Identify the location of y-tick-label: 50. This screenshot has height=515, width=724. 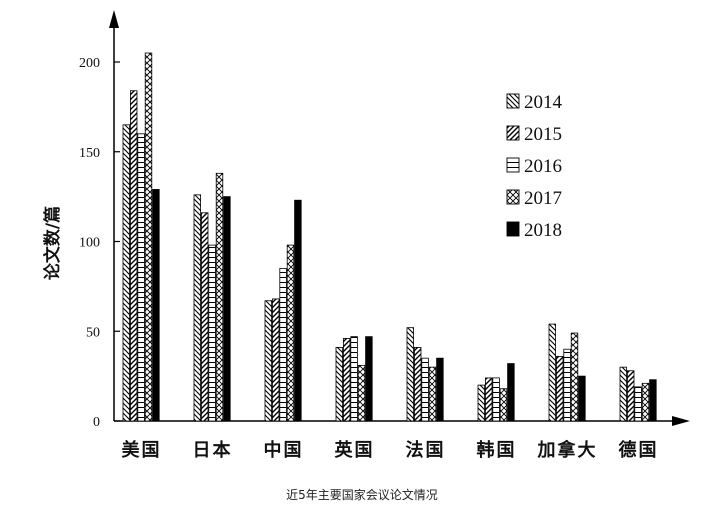
(93, 332).